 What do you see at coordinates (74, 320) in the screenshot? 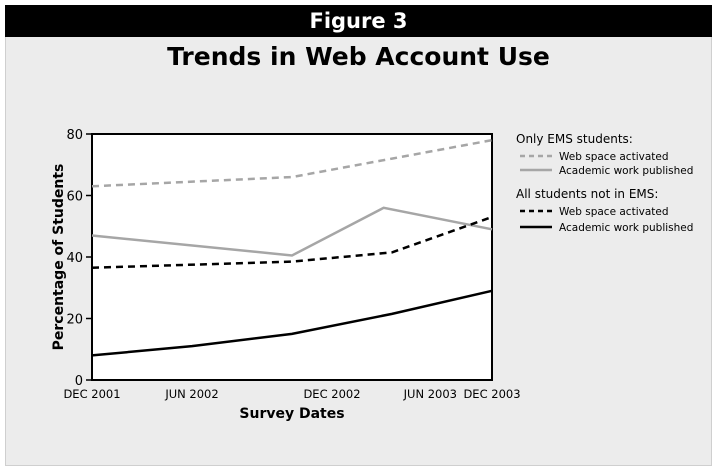
I see `y-tick-label: 20` at bounding box center [74, 320].